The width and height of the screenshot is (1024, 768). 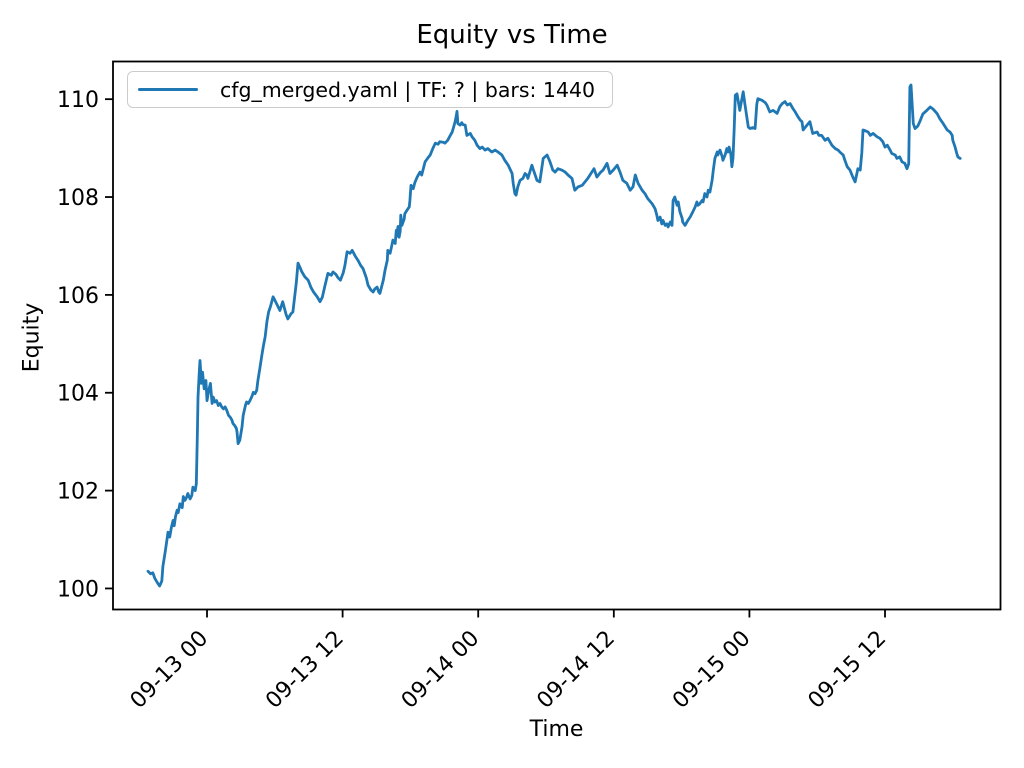 I want to click on legend-label: cfg_merged.yaml | TF: ? | bars: 1440, so click(x=408, y=89).